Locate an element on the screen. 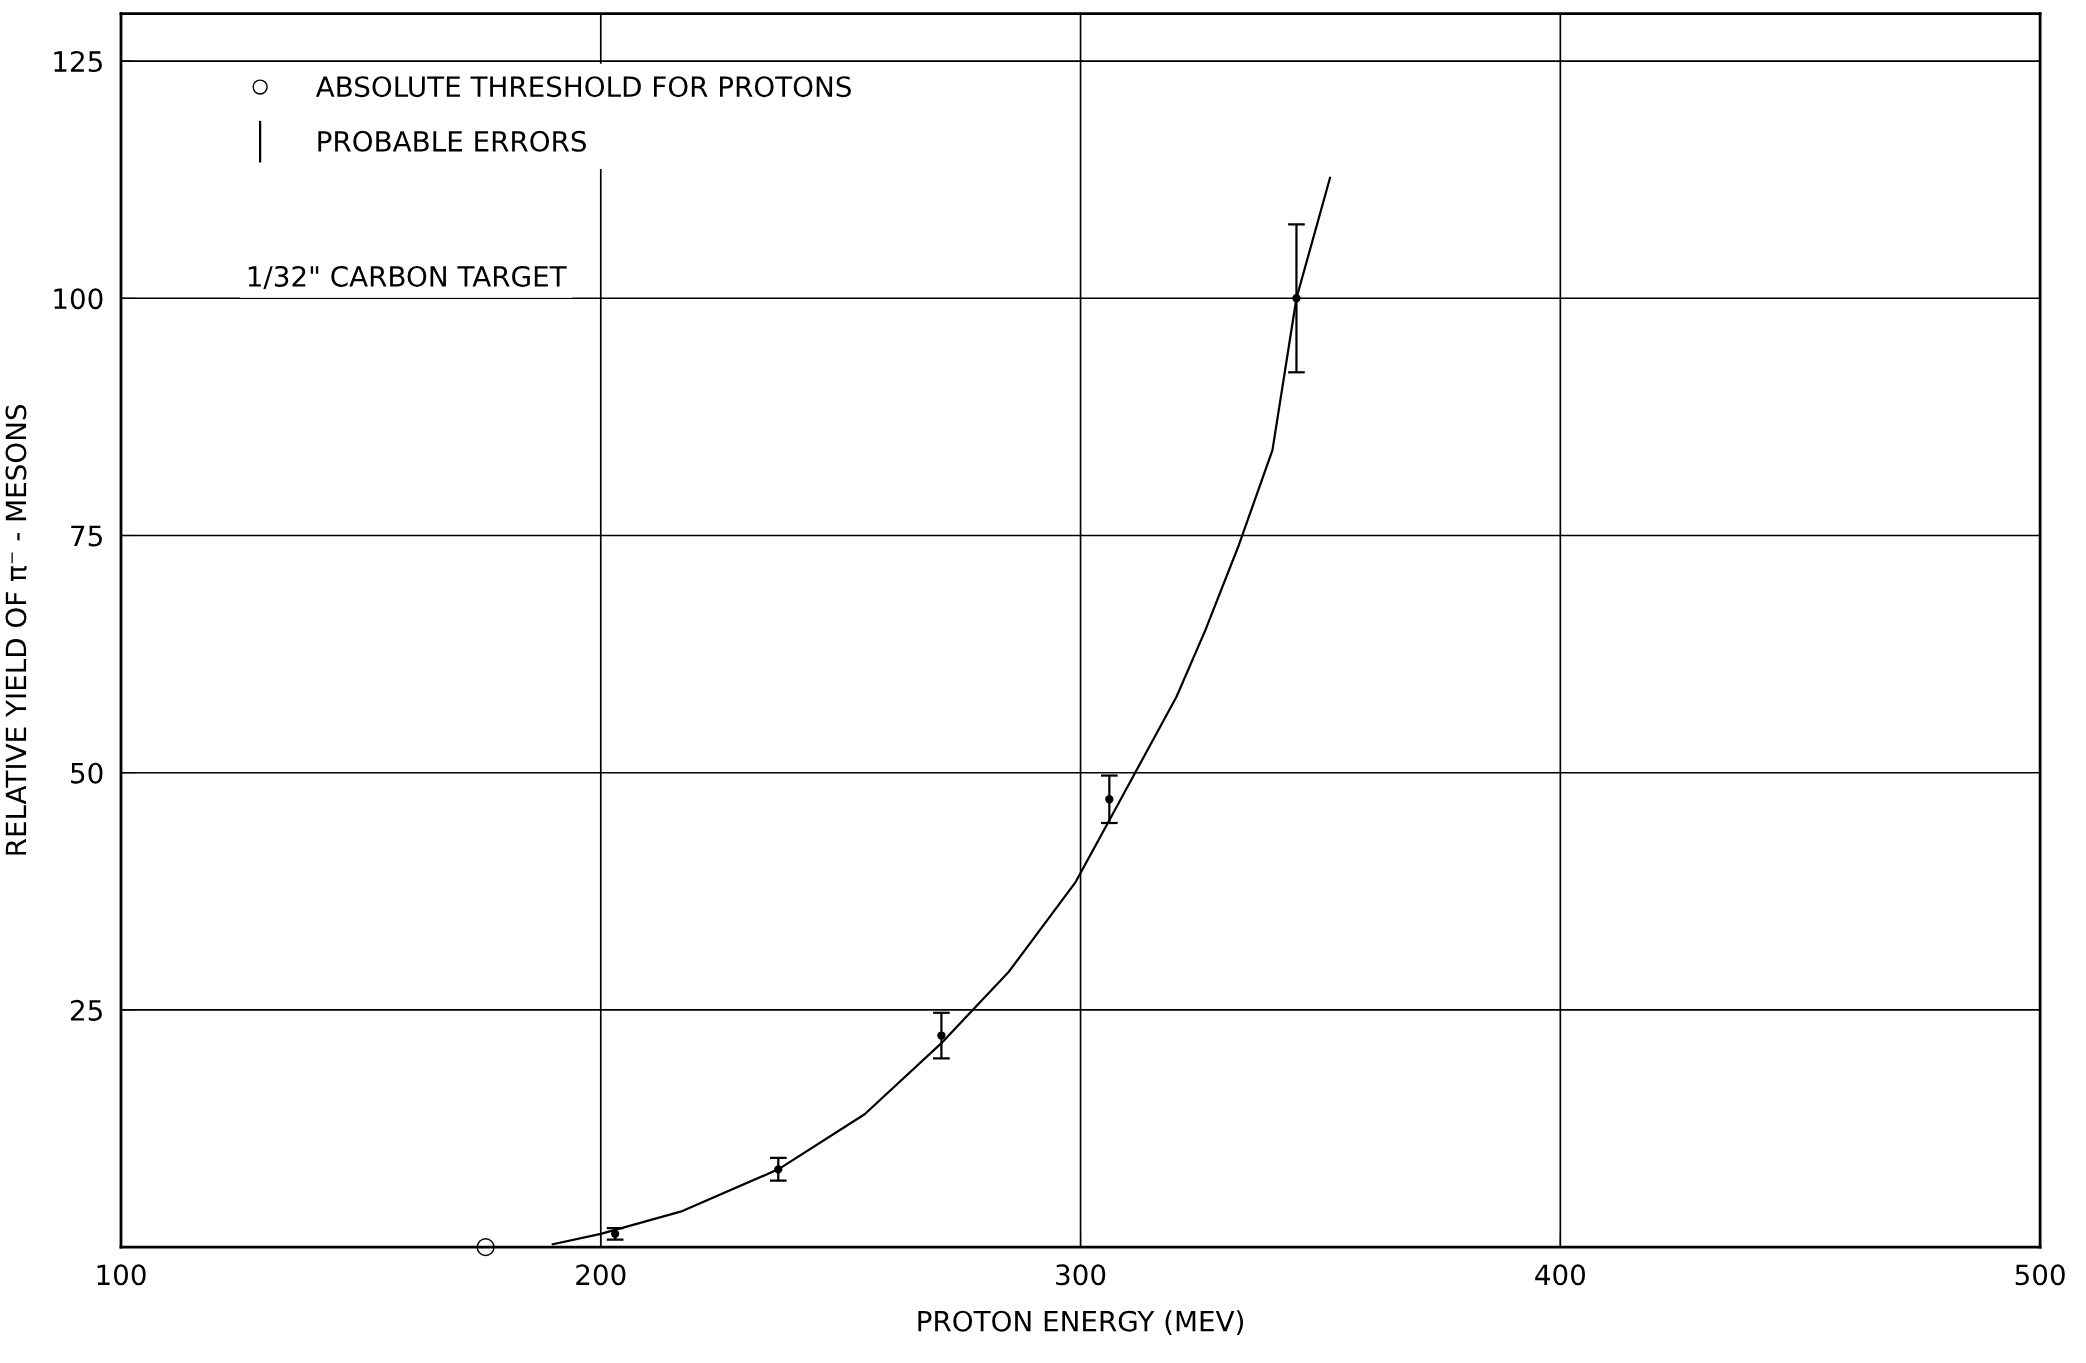 The width and height of the screenshot is (2086, 1363). legend-label: PROBABLE ERRORS is located at coordinates (452, 141).